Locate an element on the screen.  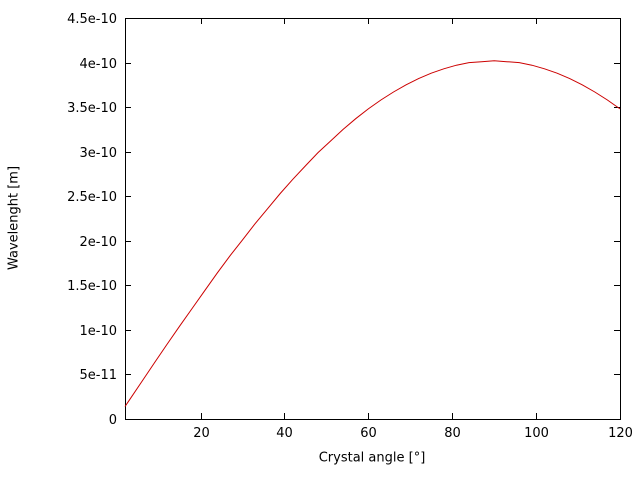
y-tick-label: 2.5e-10 is located at coordinates (92, 197).